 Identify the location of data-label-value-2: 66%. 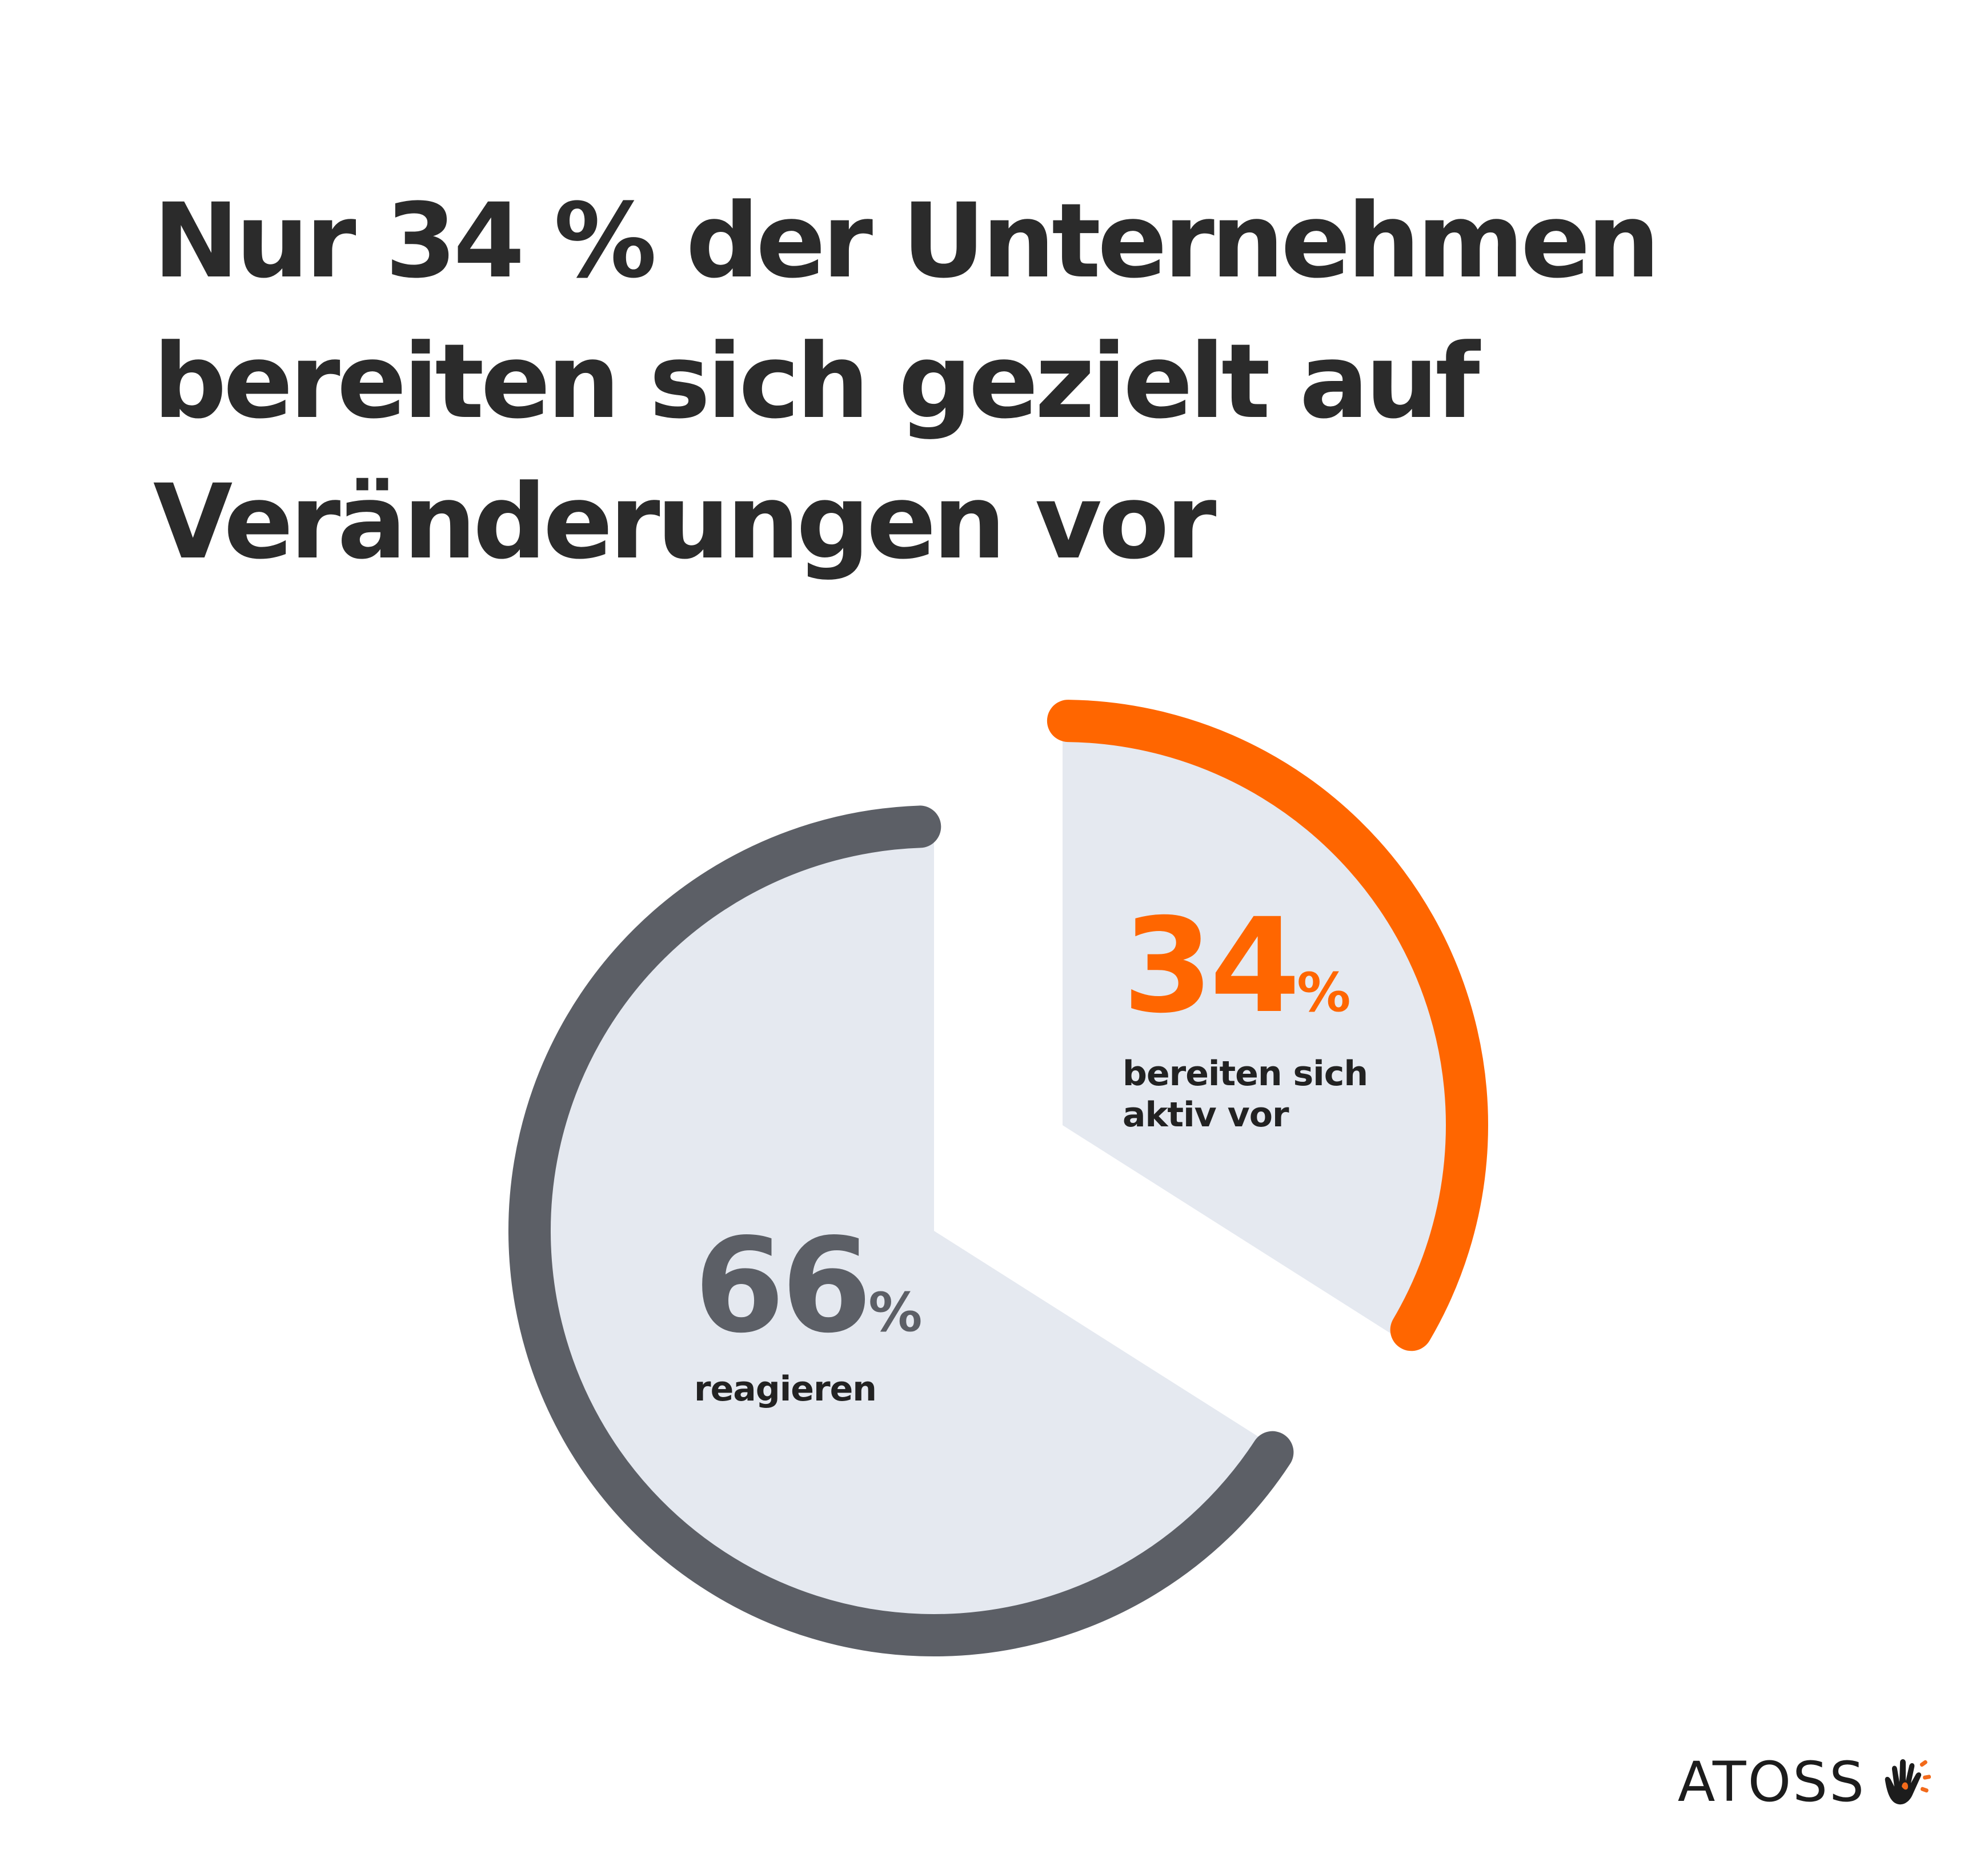
(808, 1286).